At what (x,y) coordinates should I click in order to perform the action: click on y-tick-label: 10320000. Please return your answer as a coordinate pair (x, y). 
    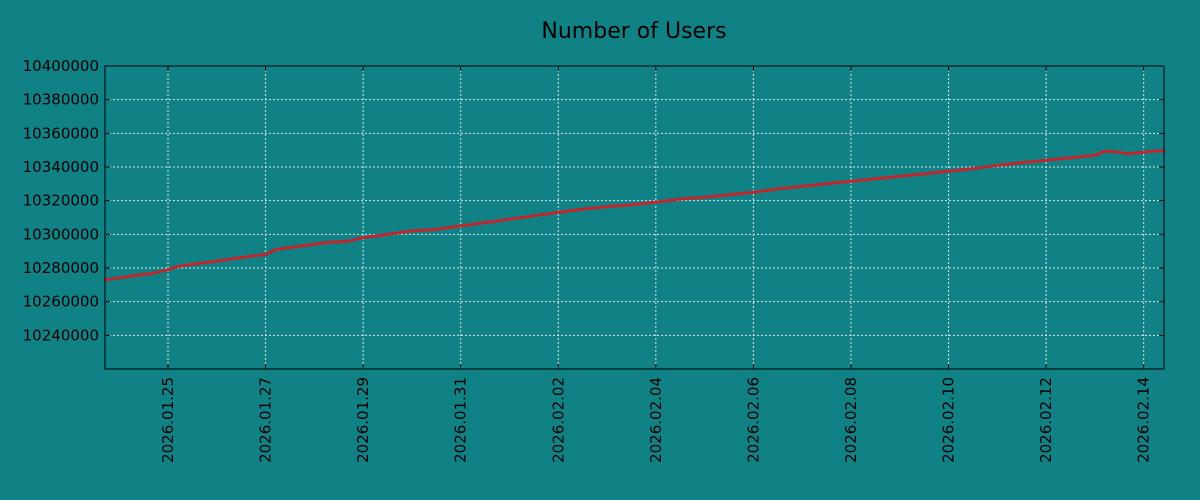
    Looking at the image, I should click on (61, 201).